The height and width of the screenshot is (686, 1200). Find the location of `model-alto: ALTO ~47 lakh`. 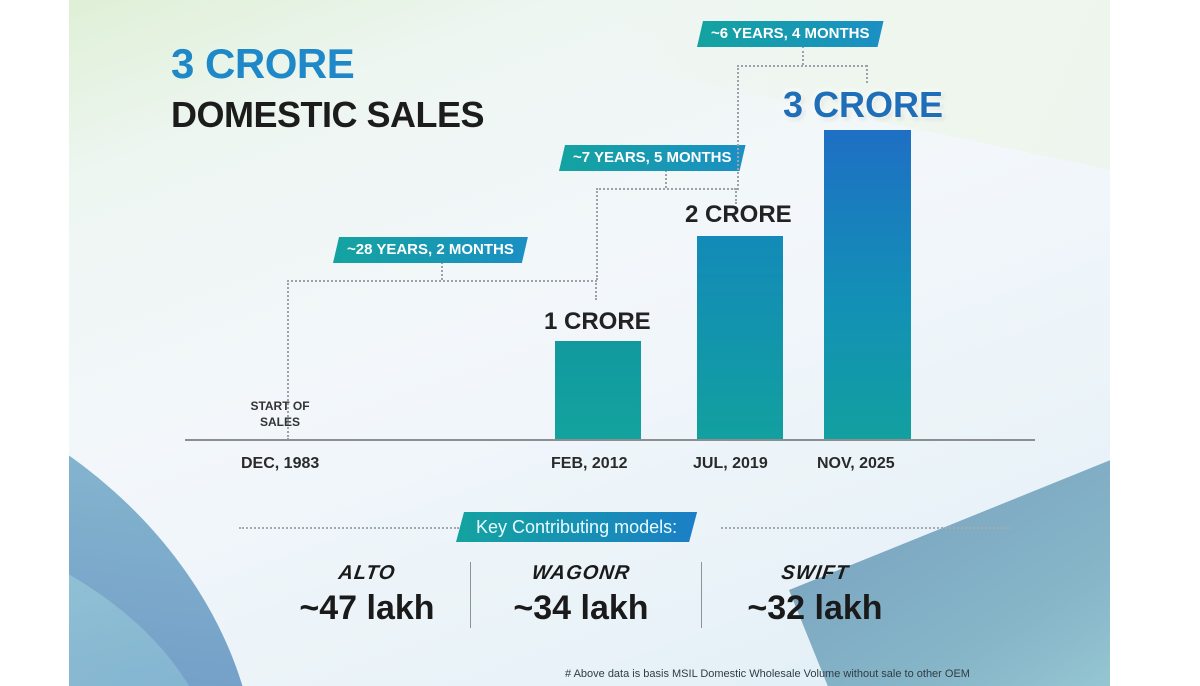

model-alto: ALTO ~47 lakh is located at coordinates (367, 595).